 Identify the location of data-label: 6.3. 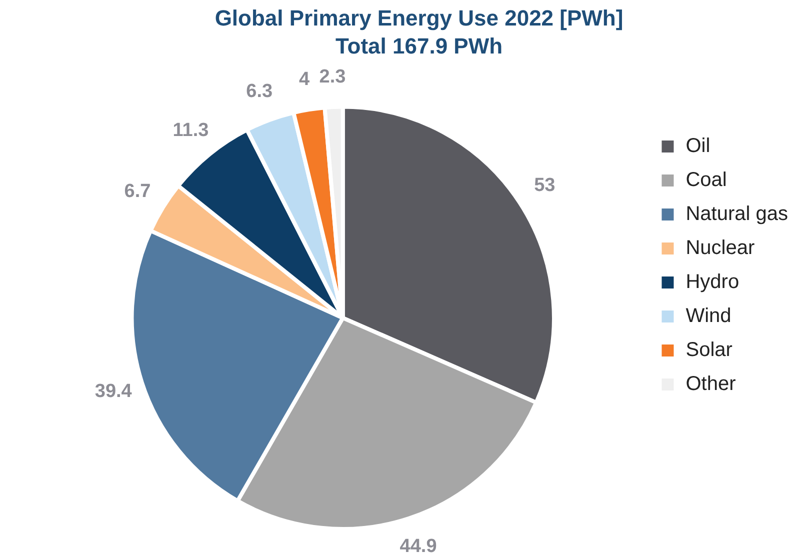
(259, 91).